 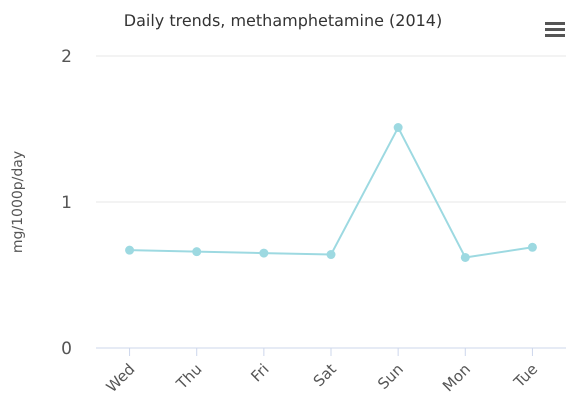 What do you see at coordinates (390, 377) in the screenshot?
I see `x-tick-label: Sun` at bounding box center [390, 377].